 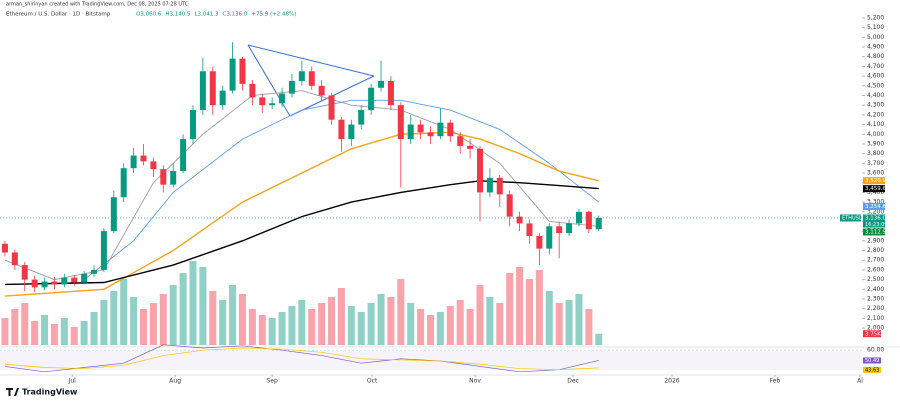 What do you see at coordinates (875, 105) in the screenshot?
I see `y-tick-label: 4,300` at bounding box center [875, 105].